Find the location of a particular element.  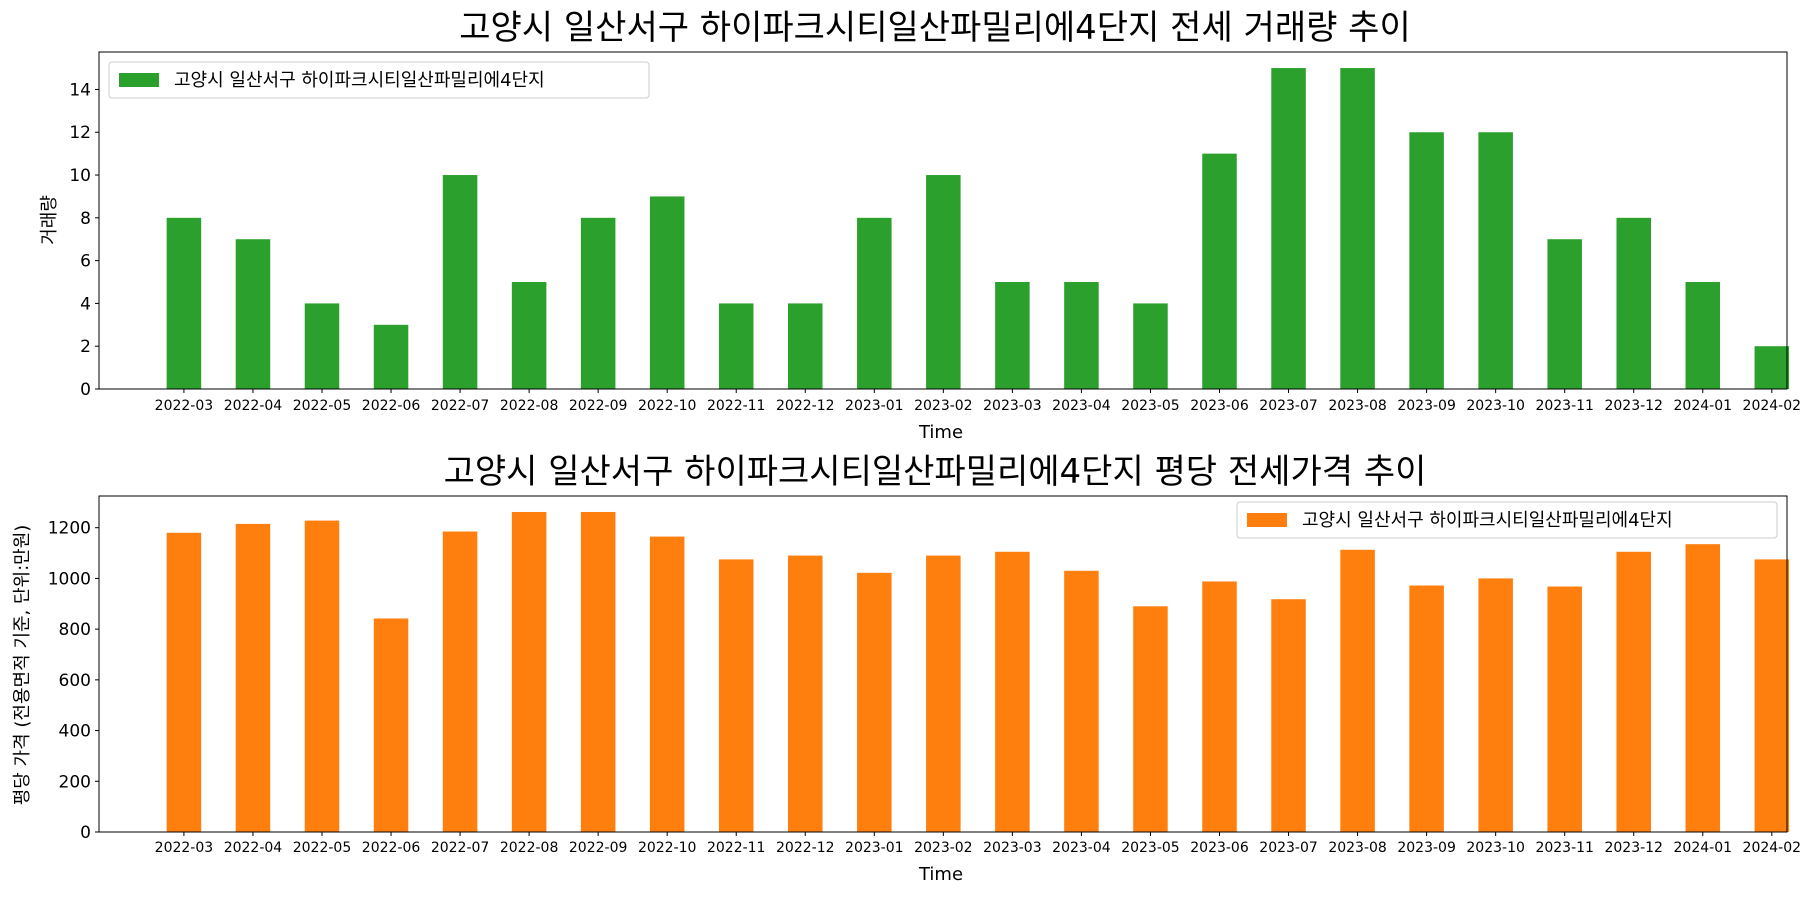

x-tick-label: 2022-09 is located at coordinates (598, 848).